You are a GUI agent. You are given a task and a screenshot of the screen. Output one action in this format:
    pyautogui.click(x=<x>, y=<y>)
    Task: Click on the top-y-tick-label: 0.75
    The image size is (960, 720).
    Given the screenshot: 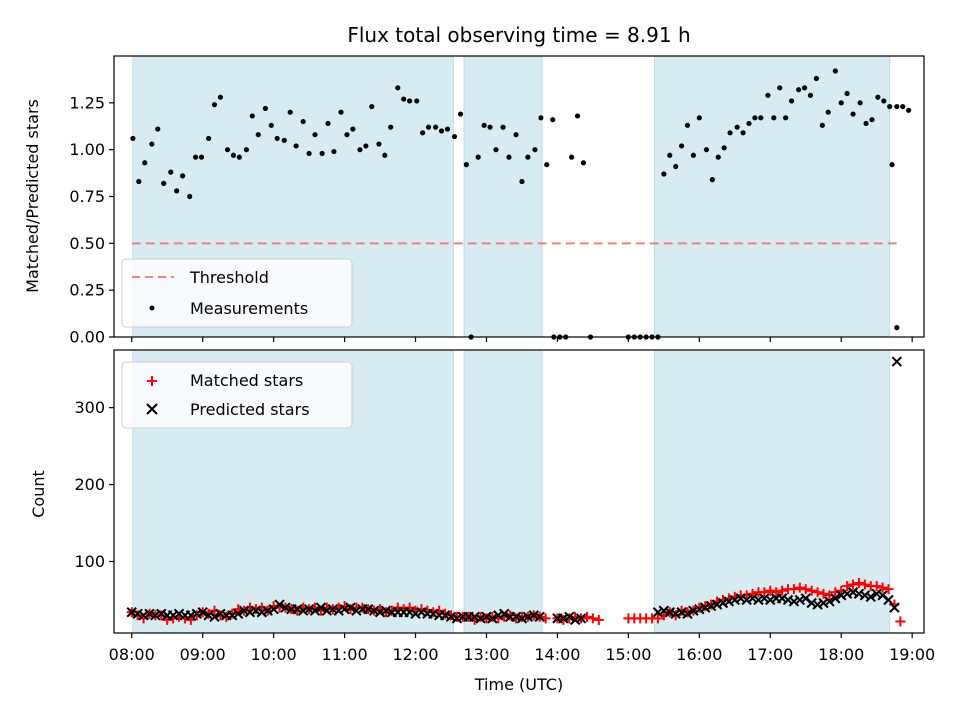 What is the action you would take?
    pyautogui.click(x=87, y=196)
    